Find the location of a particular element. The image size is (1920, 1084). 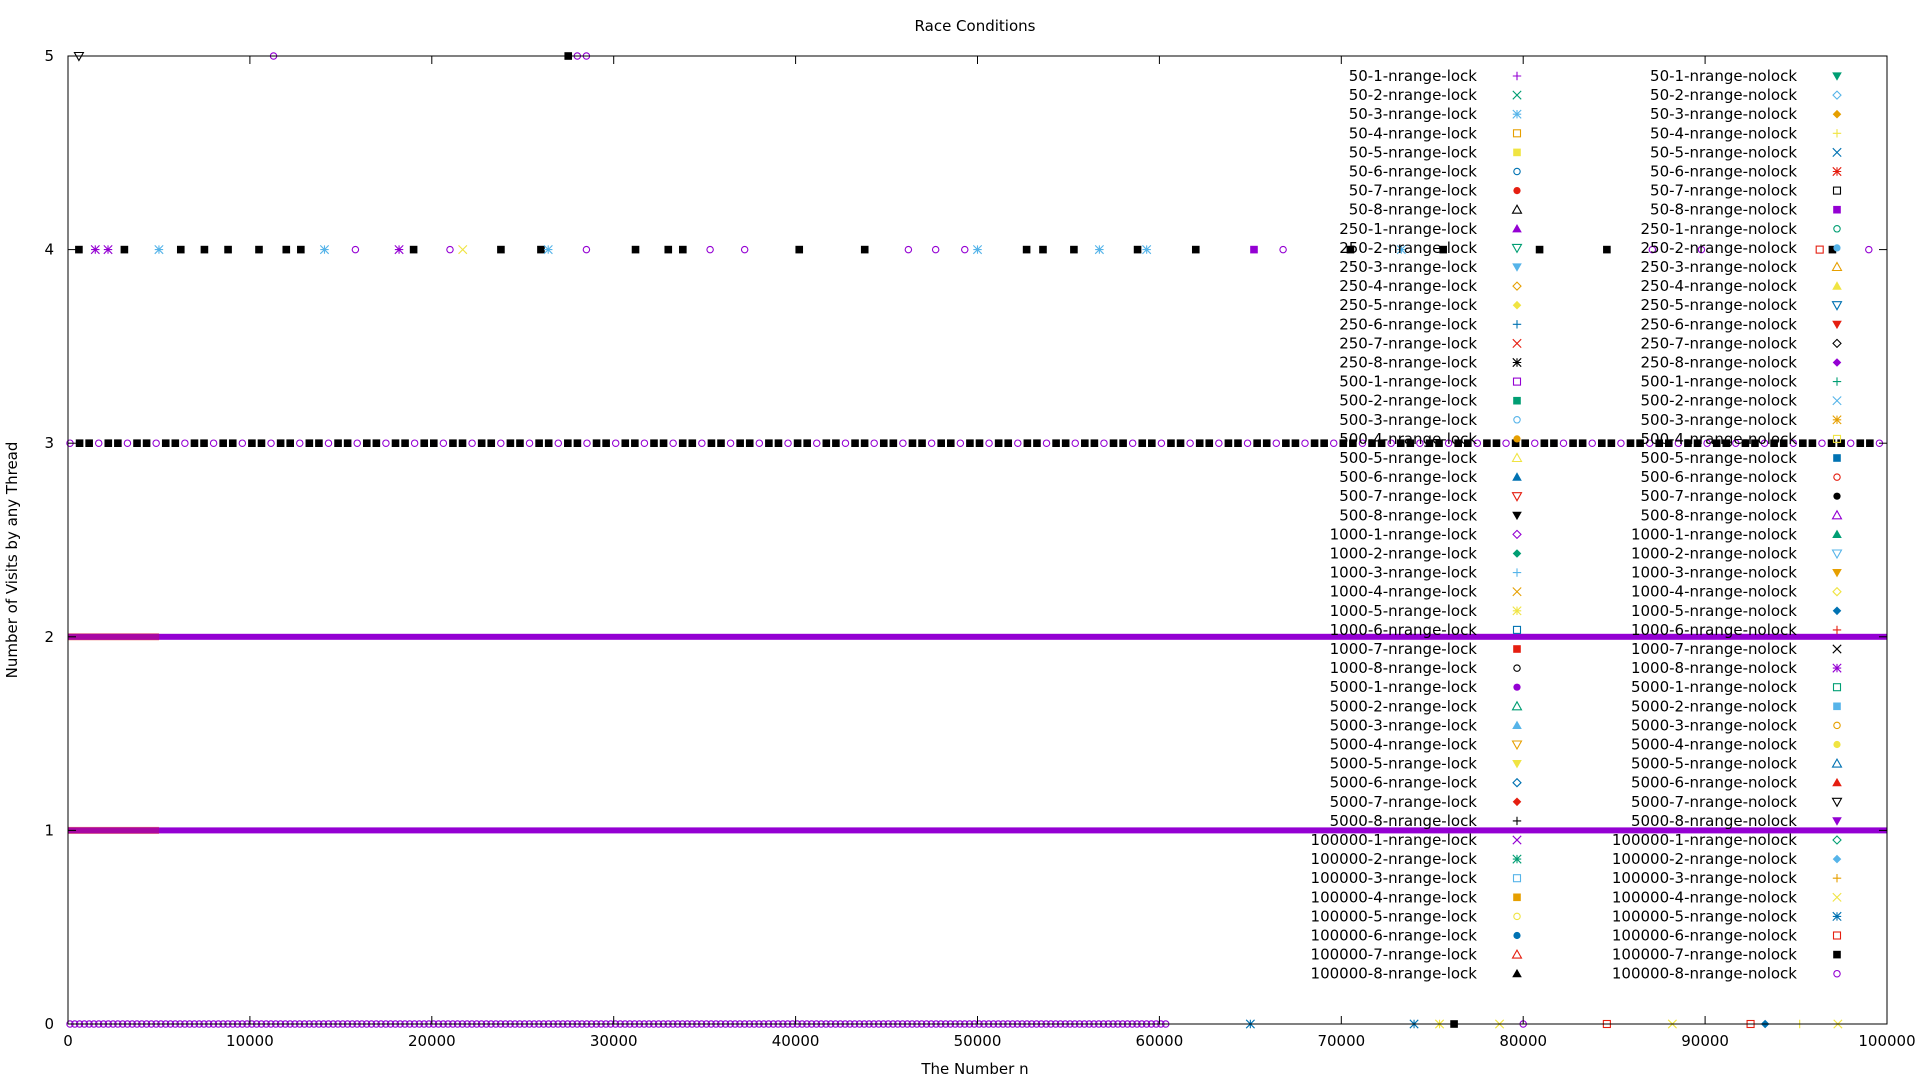

legend-label: 100000-5-nrange-nolock is located at coordinates (1704, 916).